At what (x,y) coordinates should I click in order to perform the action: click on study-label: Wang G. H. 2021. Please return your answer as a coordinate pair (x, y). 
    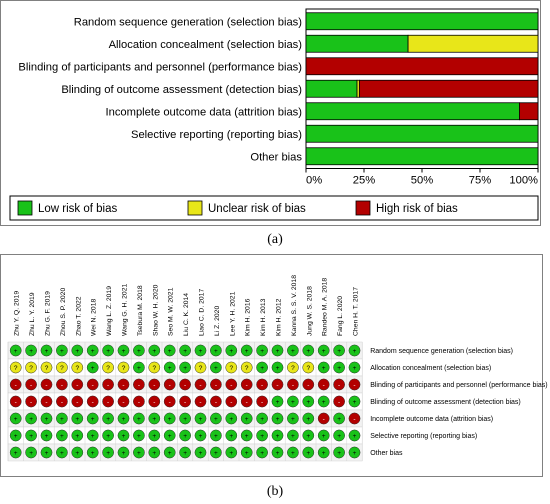
    Looking at the image, I should click on (125, 310).